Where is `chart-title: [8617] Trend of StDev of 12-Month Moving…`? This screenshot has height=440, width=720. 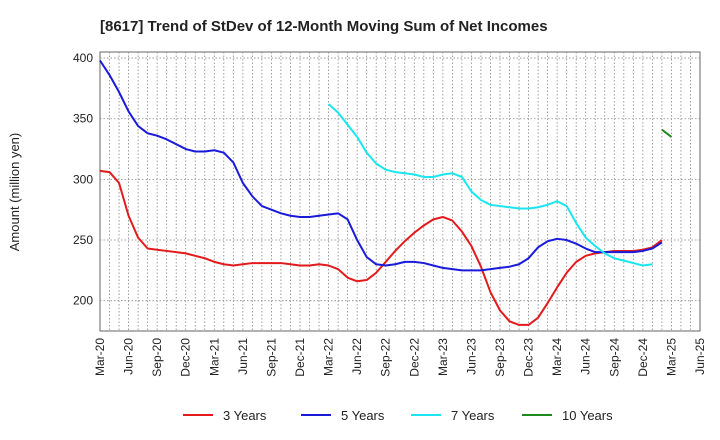
chart-title: [8617] Trend of StDev of 12-Month Moving… is located at coordinates (324, 26).